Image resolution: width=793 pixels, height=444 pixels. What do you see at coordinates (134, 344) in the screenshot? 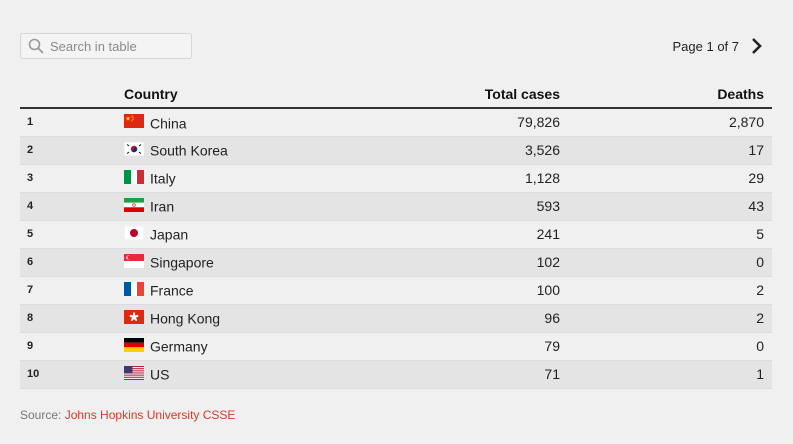
I see `germany-flag-icon` at bounding box center [134, 344].